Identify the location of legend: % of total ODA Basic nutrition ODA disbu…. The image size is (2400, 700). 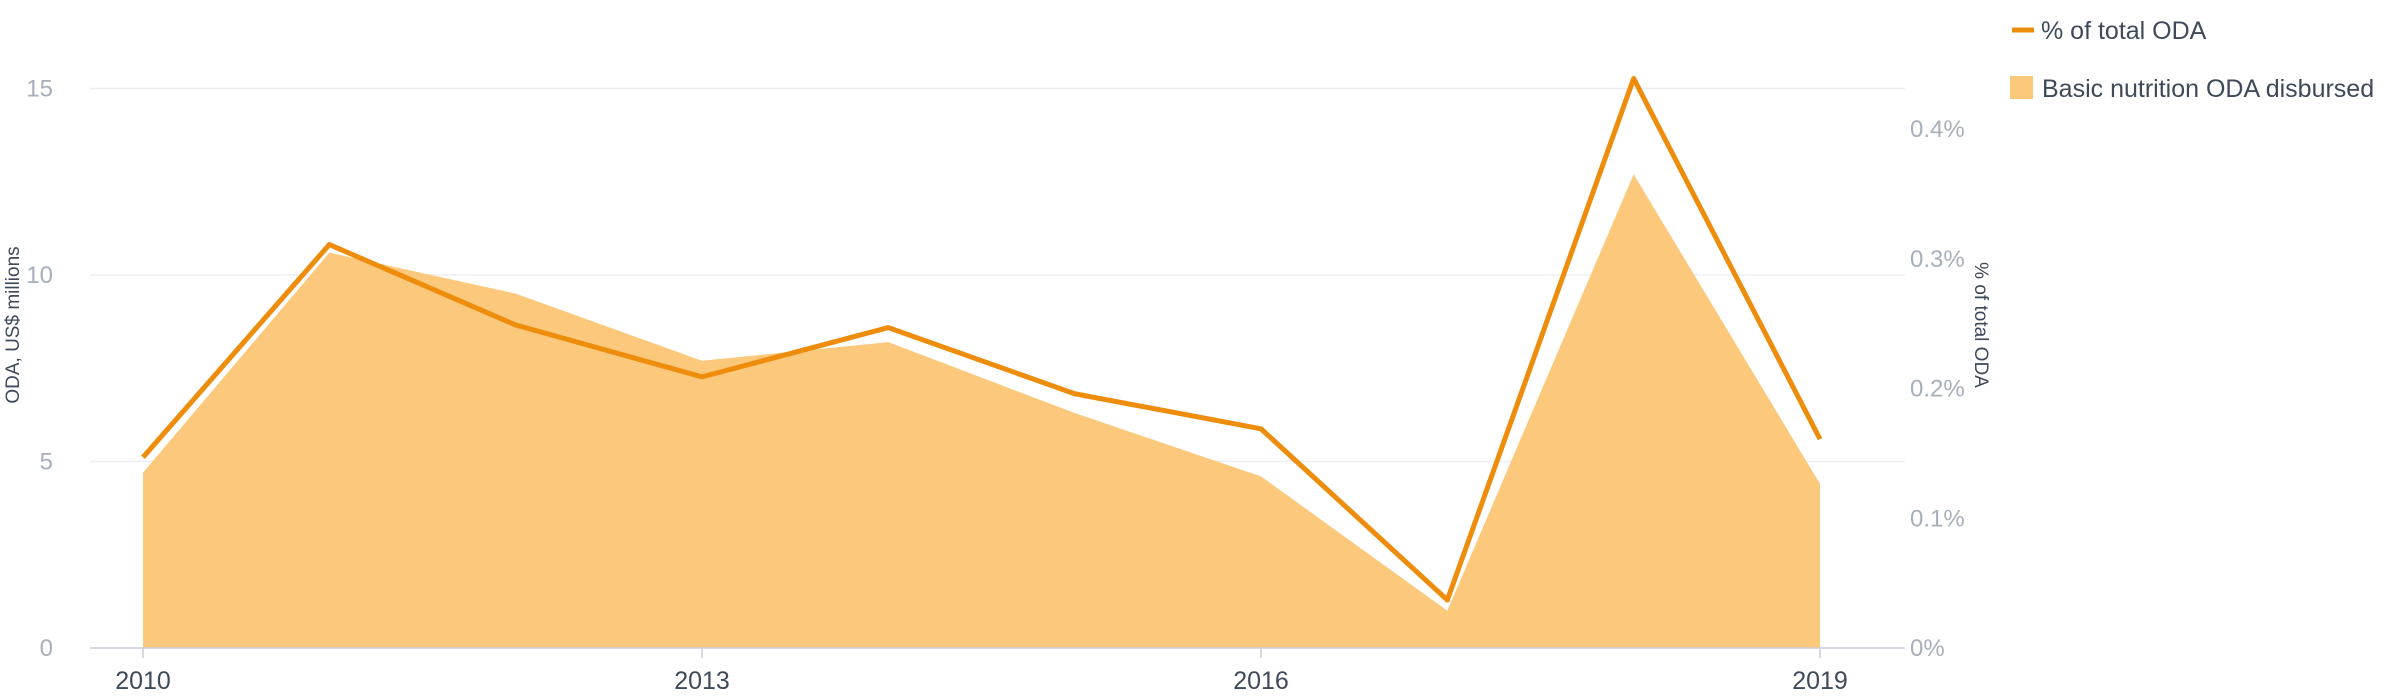
(2192, 60).